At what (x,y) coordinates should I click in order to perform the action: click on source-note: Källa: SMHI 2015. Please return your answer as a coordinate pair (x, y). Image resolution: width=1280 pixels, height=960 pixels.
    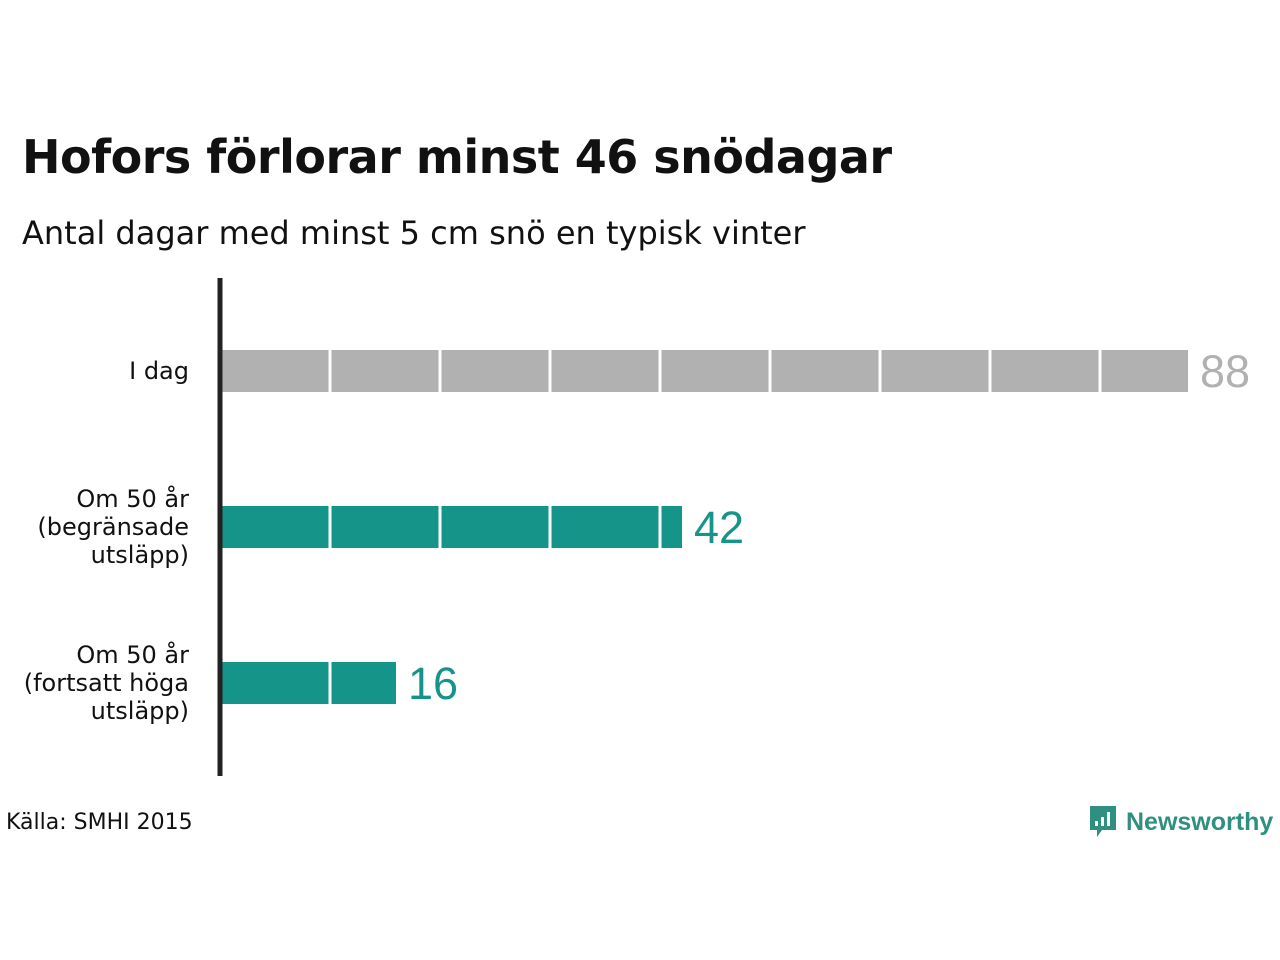
    Looking at the image, I should click on (99, 822).